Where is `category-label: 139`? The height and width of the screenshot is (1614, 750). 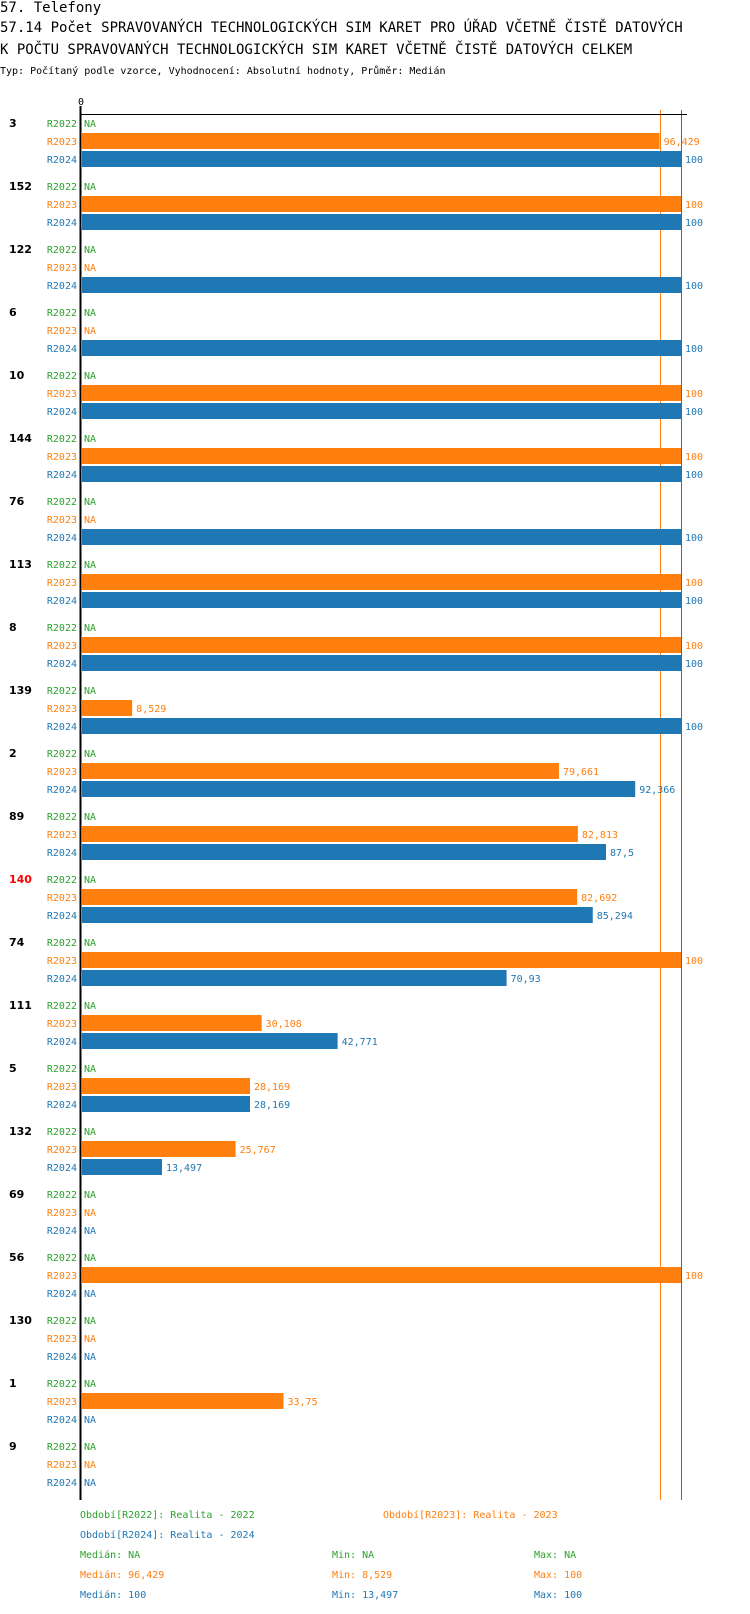
category-label: 139 is located at coordinates (20, 690).